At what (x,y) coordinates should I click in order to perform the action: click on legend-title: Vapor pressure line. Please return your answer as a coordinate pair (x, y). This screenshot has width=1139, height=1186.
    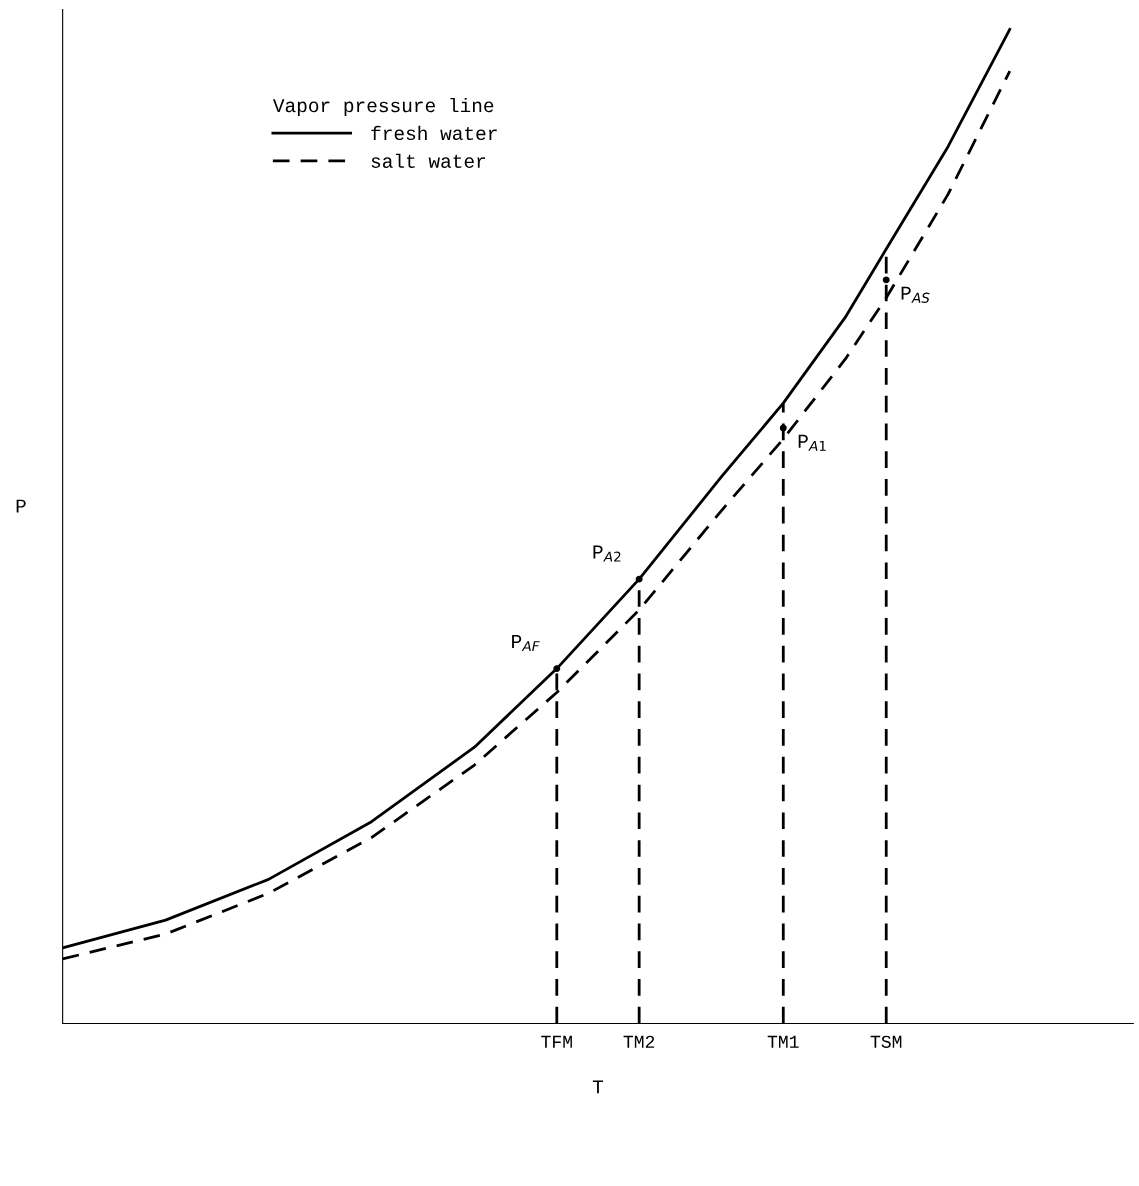
    Looking at the image, I should click on (383, 107).